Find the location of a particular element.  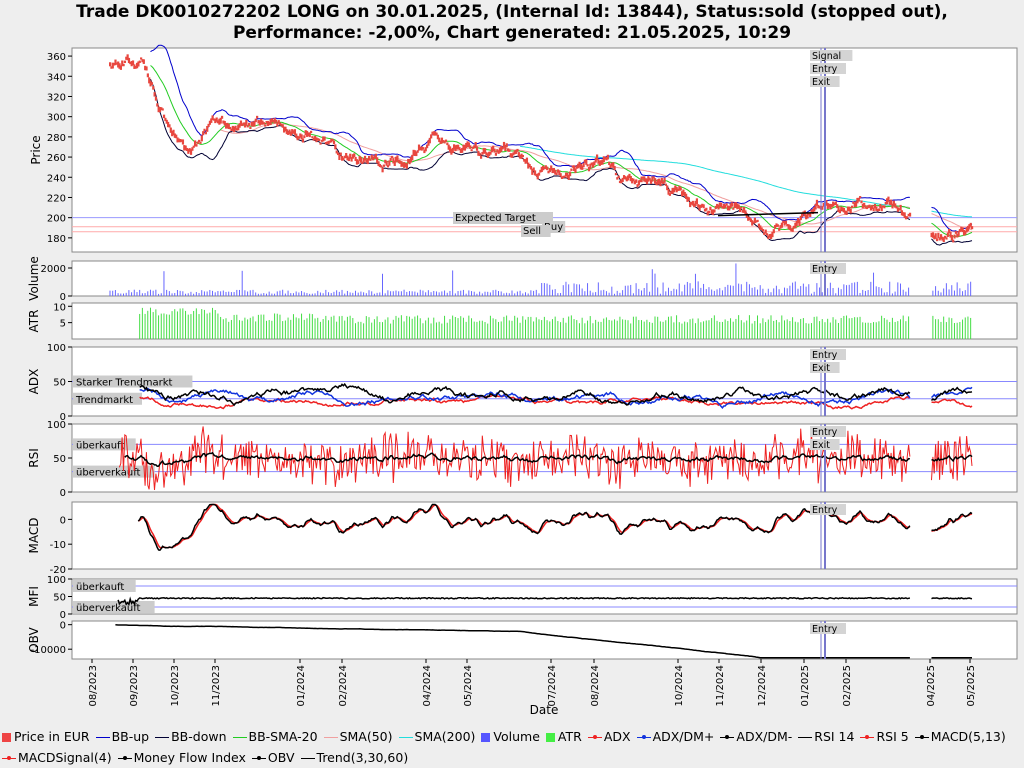

x-tick-label: 09/2023 is located at coordinates (134, 686).